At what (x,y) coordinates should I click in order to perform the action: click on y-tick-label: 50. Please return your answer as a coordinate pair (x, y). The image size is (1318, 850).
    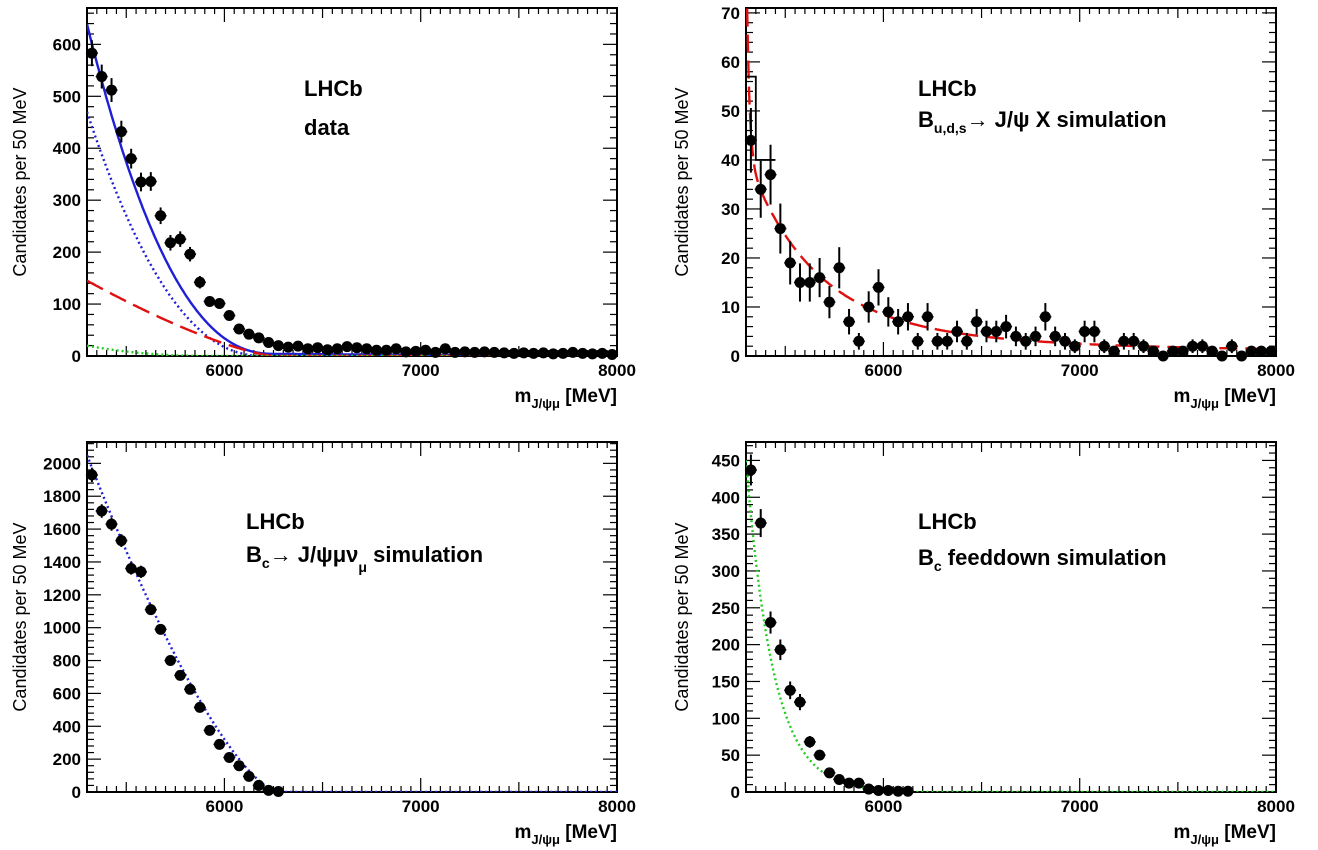
    Looking at the image, I should click on (730, 755).